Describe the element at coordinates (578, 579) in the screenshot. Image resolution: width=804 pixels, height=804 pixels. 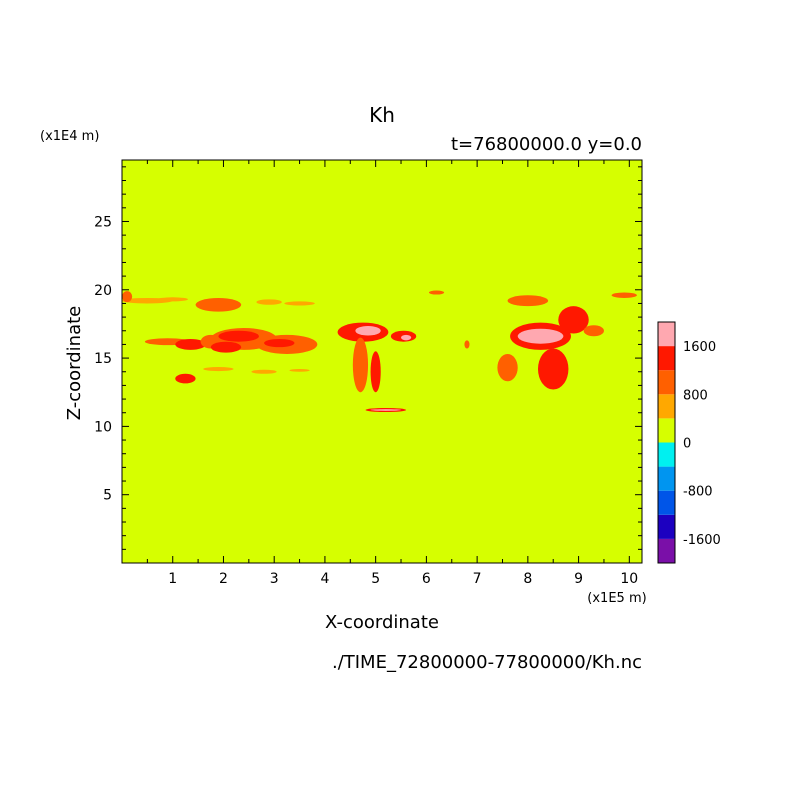
I see `x-tick-label: 9` at that location.